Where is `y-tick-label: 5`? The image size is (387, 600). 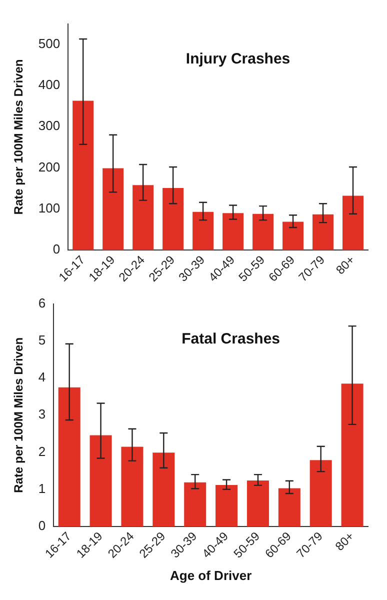 y-tick-label: 5 is located at coordinates (42, 340).